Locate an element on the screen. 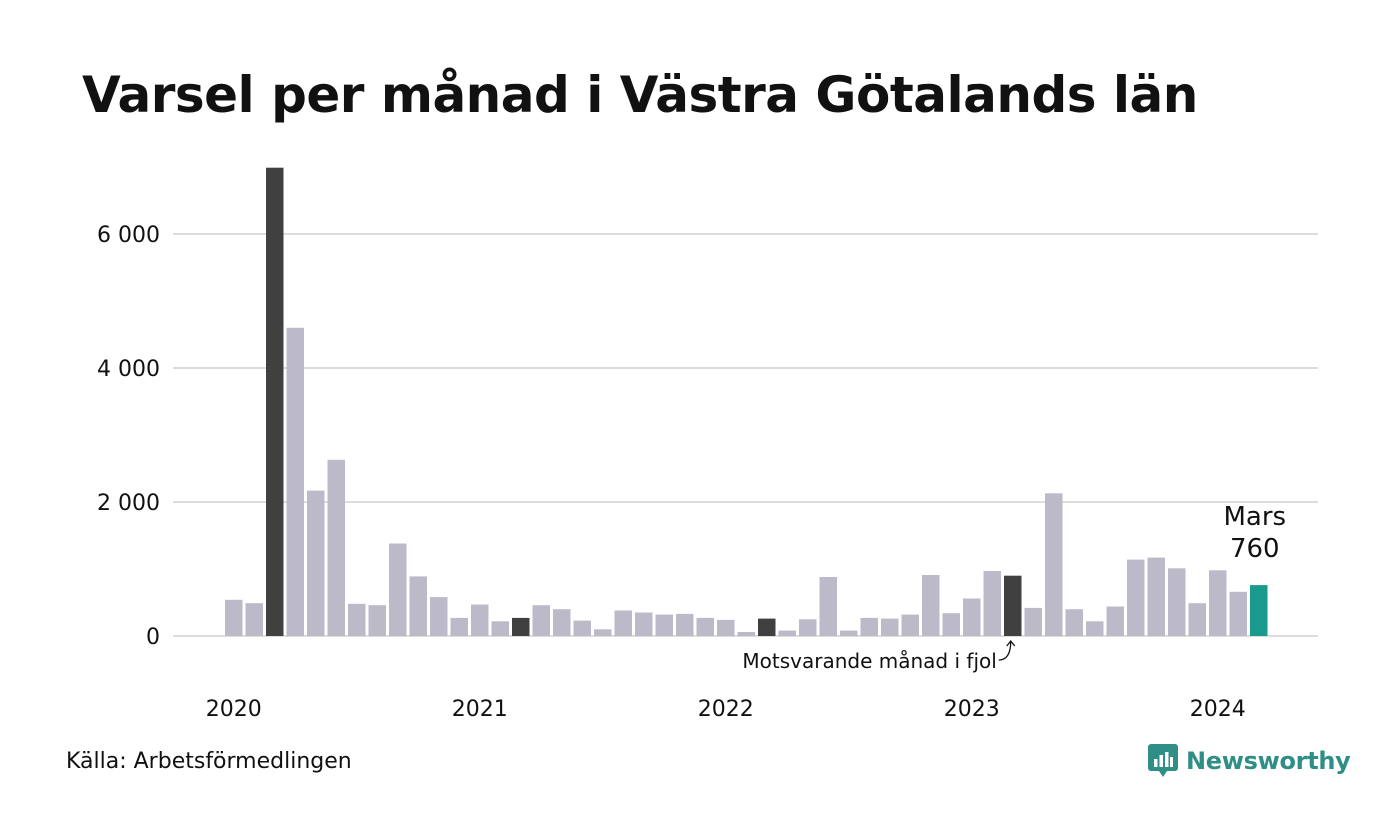 The image size is (1400, 840). last-year-label: Motsvarande månad i fjol is located at coordinates (869, 661).